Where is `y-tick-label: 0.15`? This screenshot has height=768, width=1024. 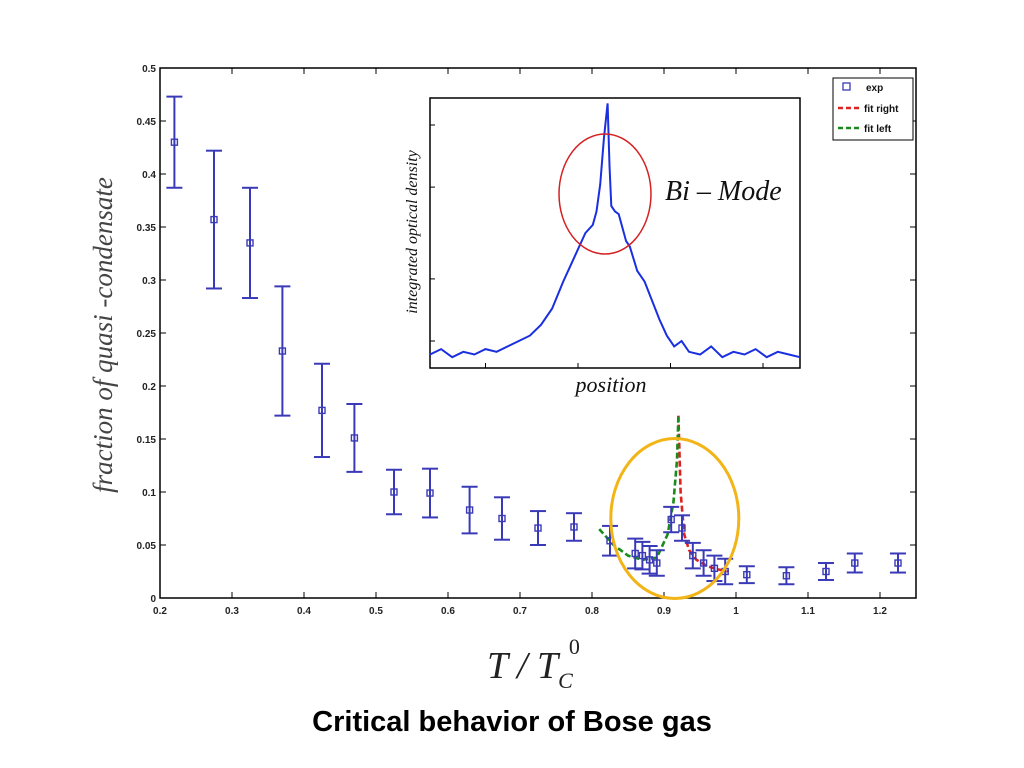 y-tick-label: 0.15 is located at coordinates (147, 440).